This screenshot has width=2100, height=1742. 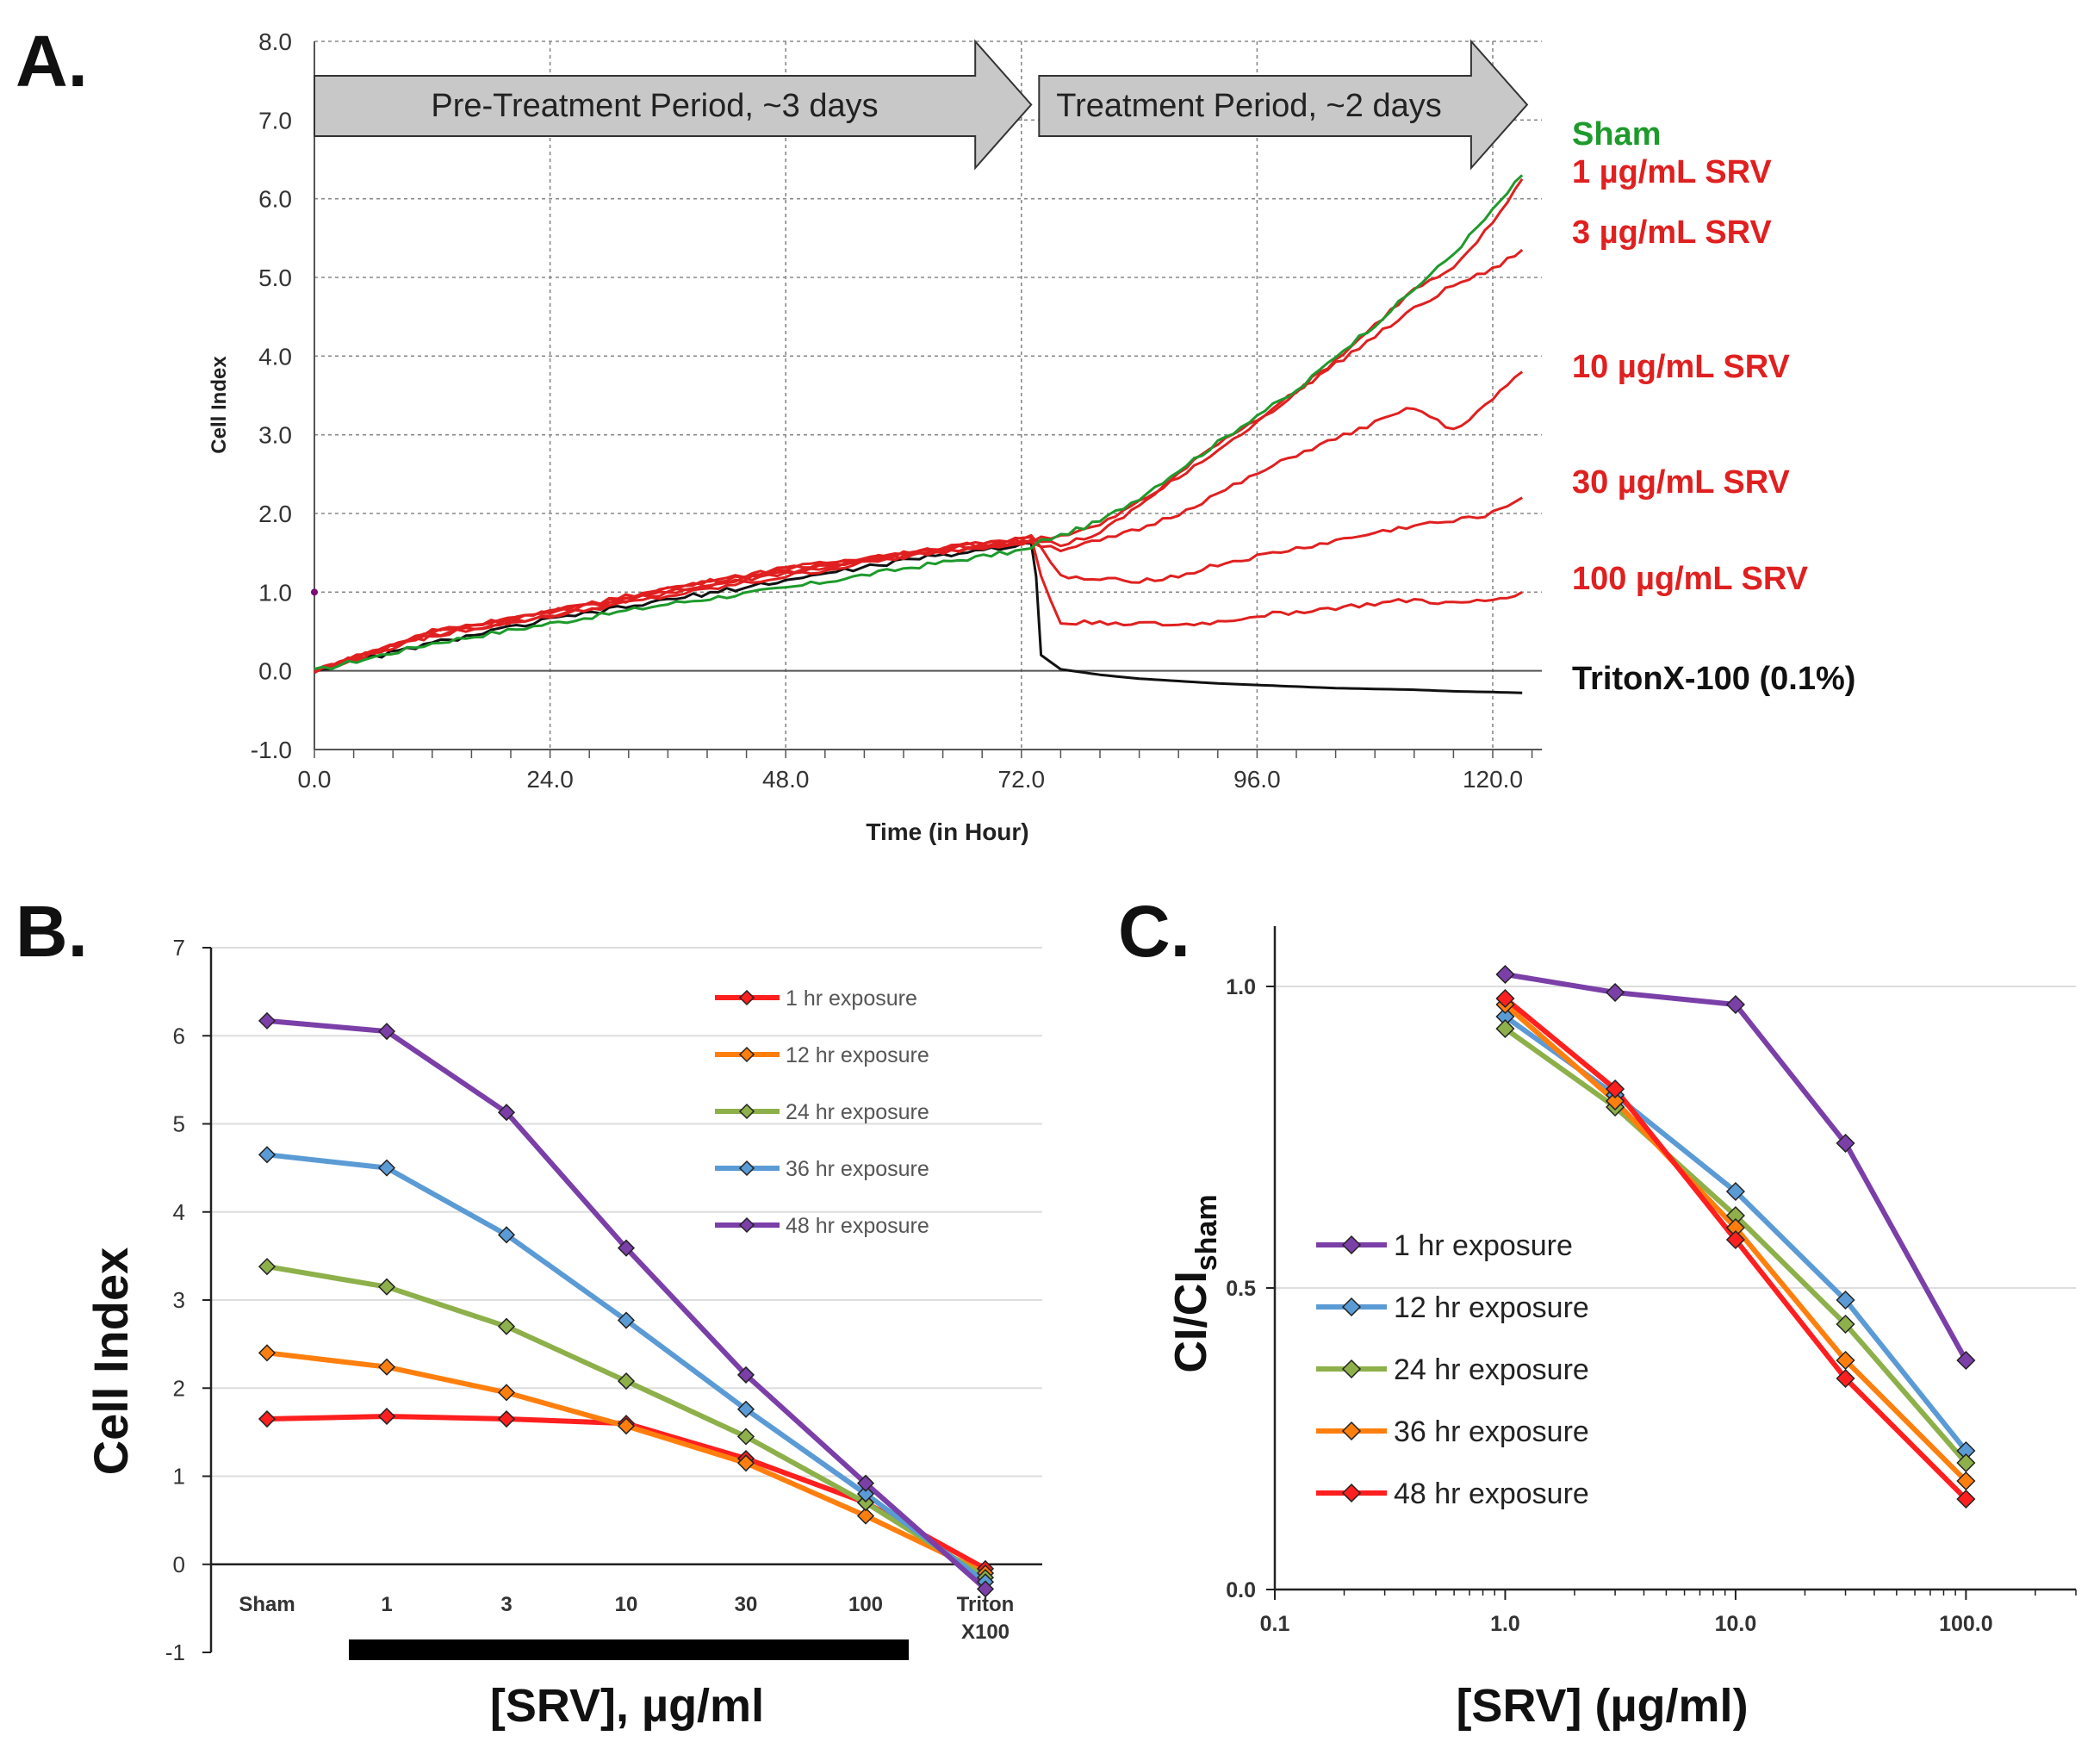 What do you see at coordinates (179, 1212) in the screenshot?
I see `b-ytick-label: 4` at bounding box center [179, 1212].